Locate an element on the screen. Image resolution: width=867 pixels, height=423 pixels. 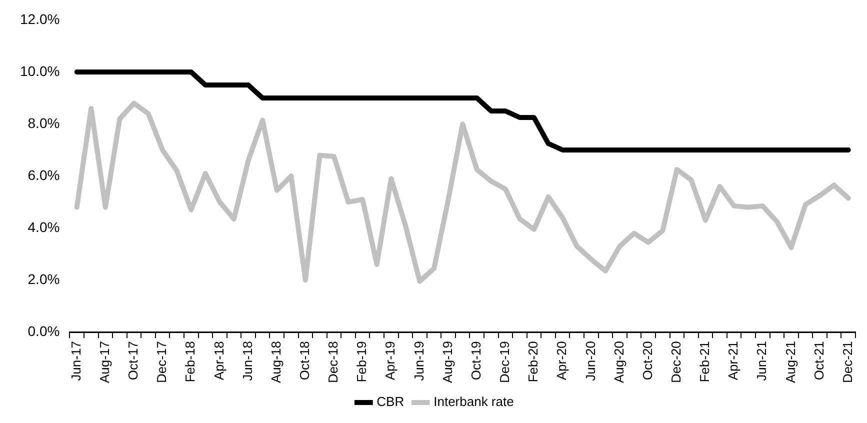
y-tick-label: 8.0% is located at coordinates (44, 122).